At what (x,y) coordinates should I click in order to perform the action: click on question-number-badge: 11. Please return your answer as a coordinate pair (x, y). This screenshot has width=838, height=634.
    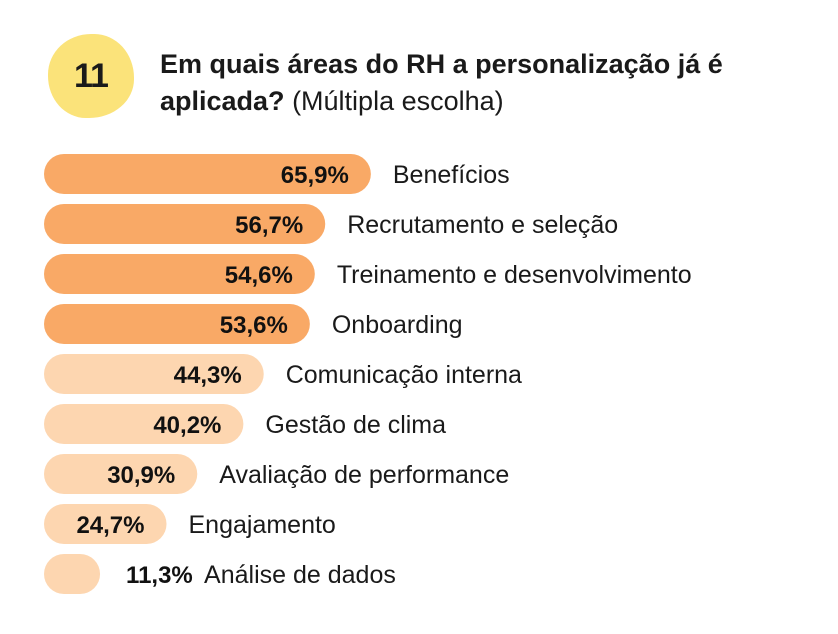
    Looking at the image, I should click on (91, 76).